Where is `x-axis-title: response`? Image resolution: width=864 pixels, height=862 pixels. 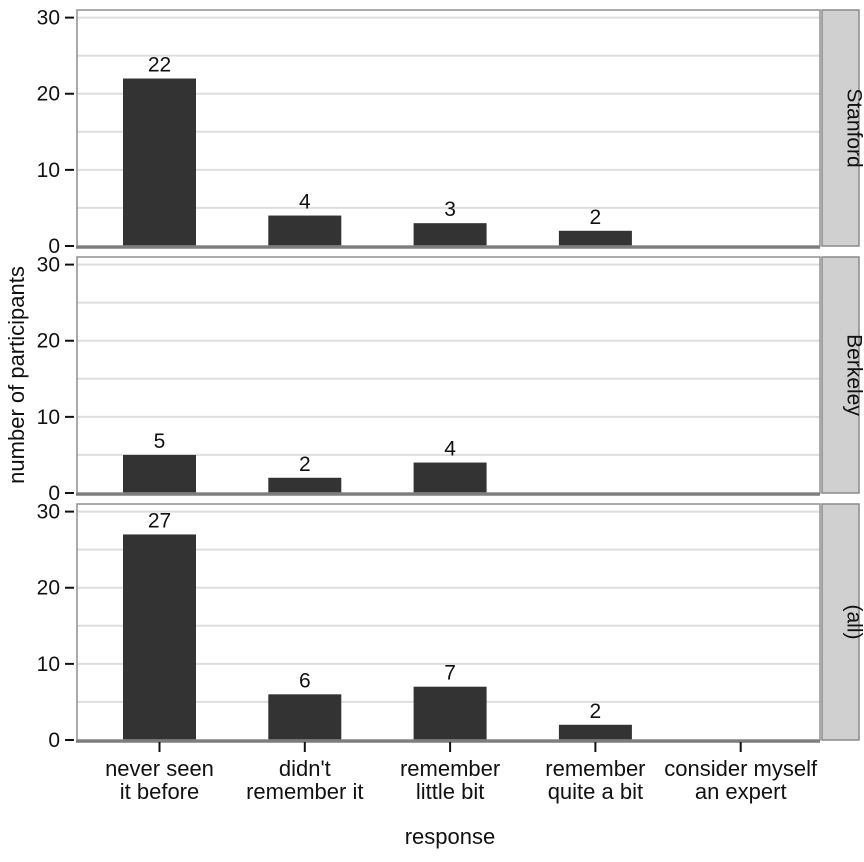 x-axis-title: response is located at coordinates (450, 836).